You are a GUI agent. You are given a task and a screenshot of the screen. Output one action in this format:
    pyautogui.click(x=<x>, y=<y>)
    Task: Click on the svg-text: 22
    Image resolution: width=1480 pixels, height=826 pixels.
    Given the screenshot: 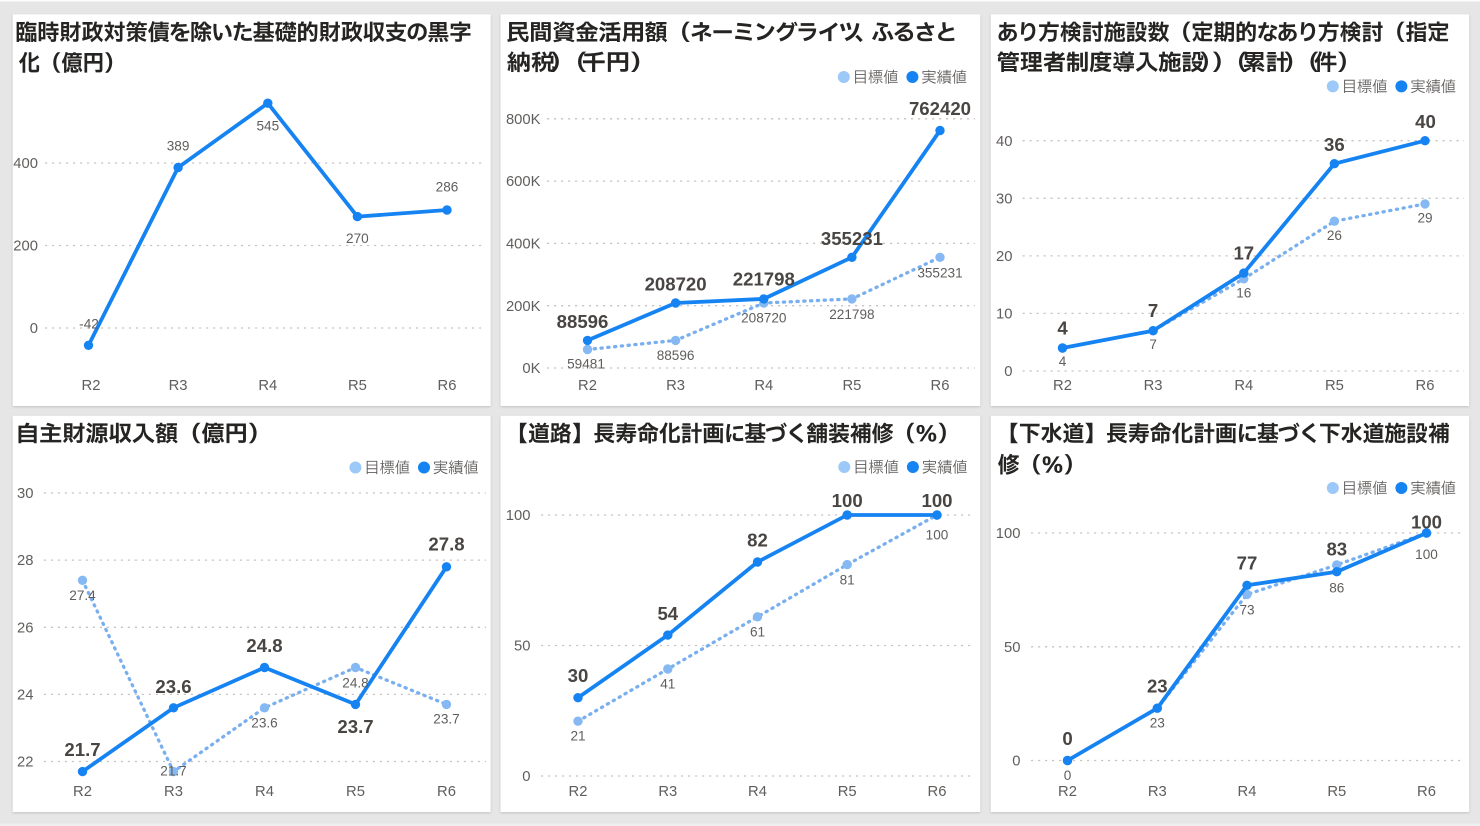 What is the action you would take?
    pyautogui.click(x=25, y=763)
    